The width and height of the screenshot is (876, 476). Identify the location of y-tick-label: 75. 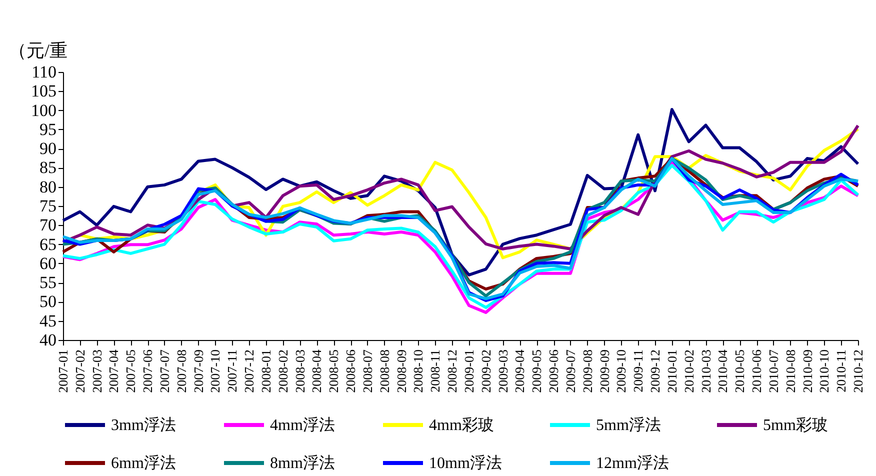
(48, 206).